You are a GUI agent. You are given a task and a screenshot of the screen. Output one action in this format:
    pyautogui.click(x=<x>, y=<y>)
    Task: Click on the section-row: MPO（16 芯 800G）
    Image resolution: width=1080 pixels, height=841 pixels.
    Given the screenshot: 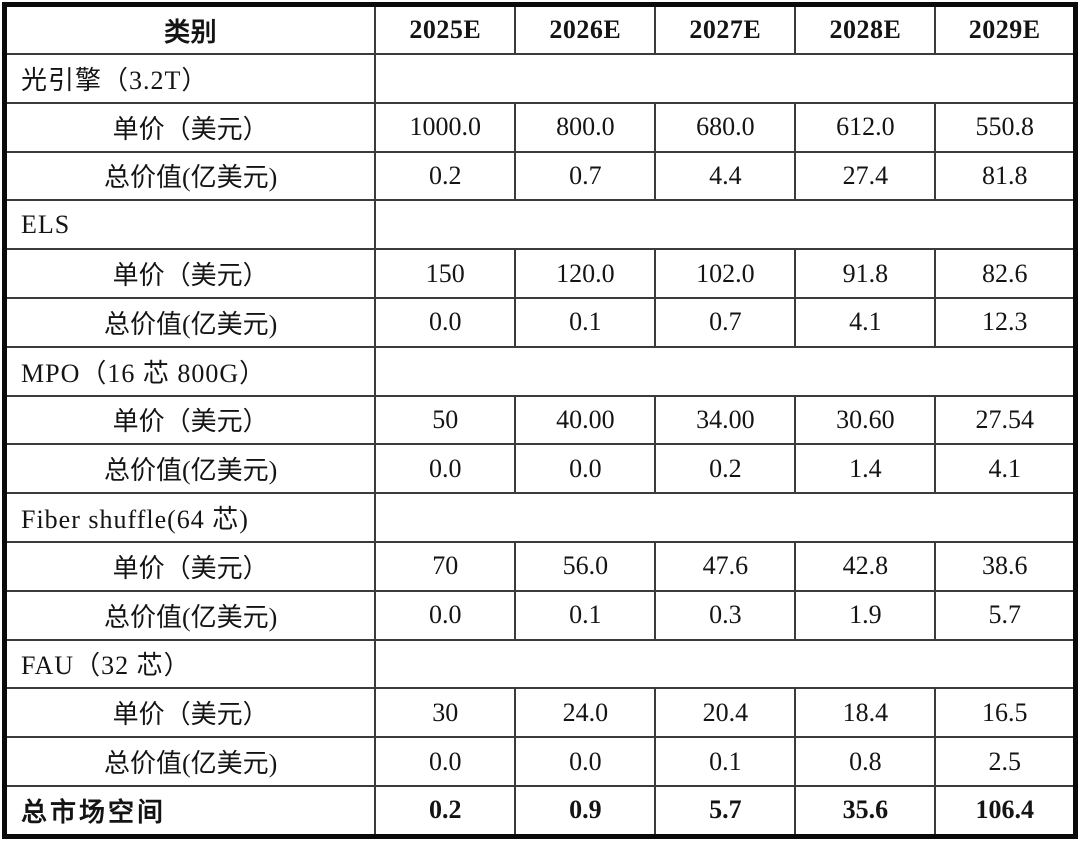 What is the action you would take?
    pyautogui.click(x=540, y=371)
    